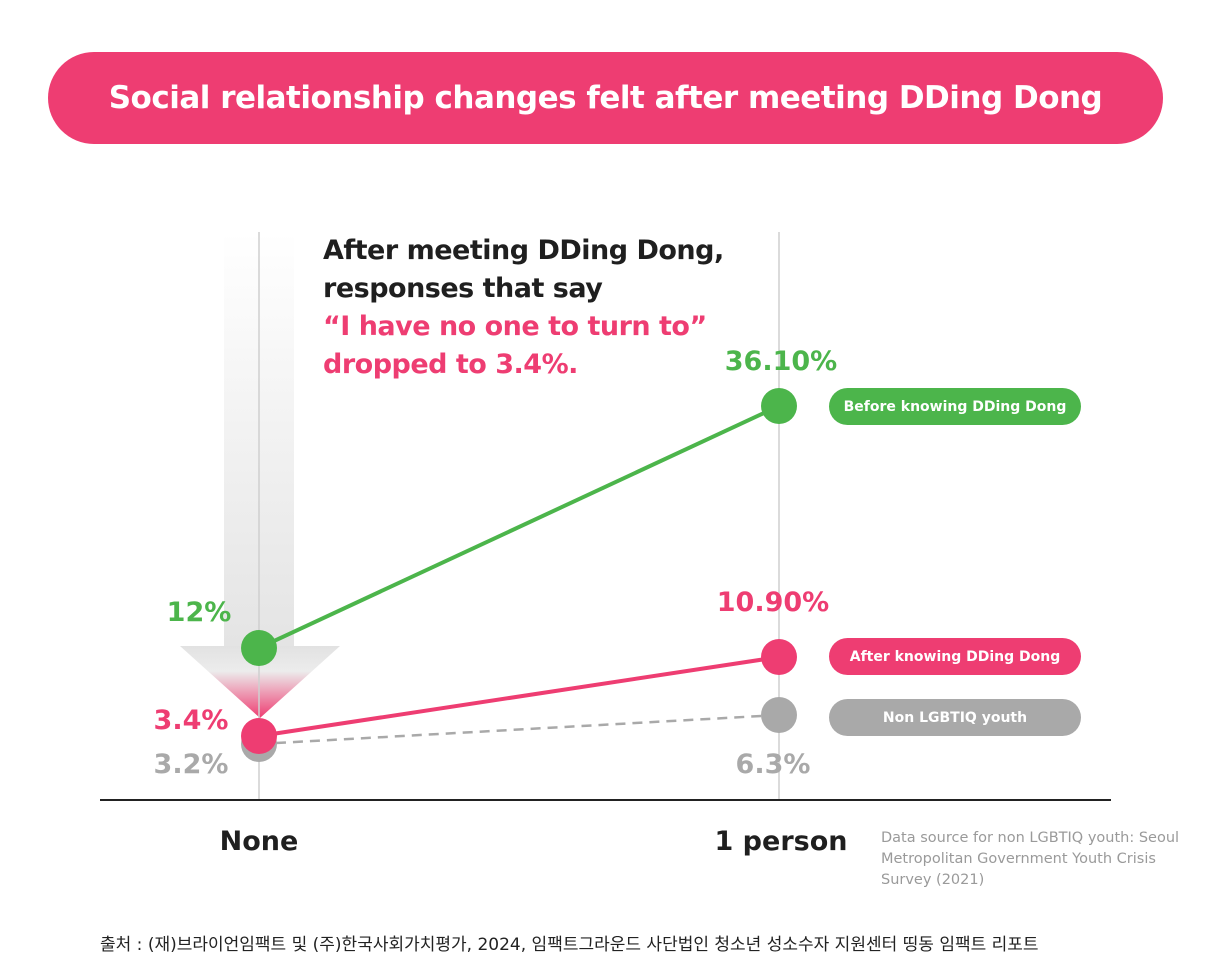 This screenshot has width=1211, height=975. Describe the element at coordinates (191, 764) in the screenshot. I see `data-label-2-0: 3.2%` at that location.